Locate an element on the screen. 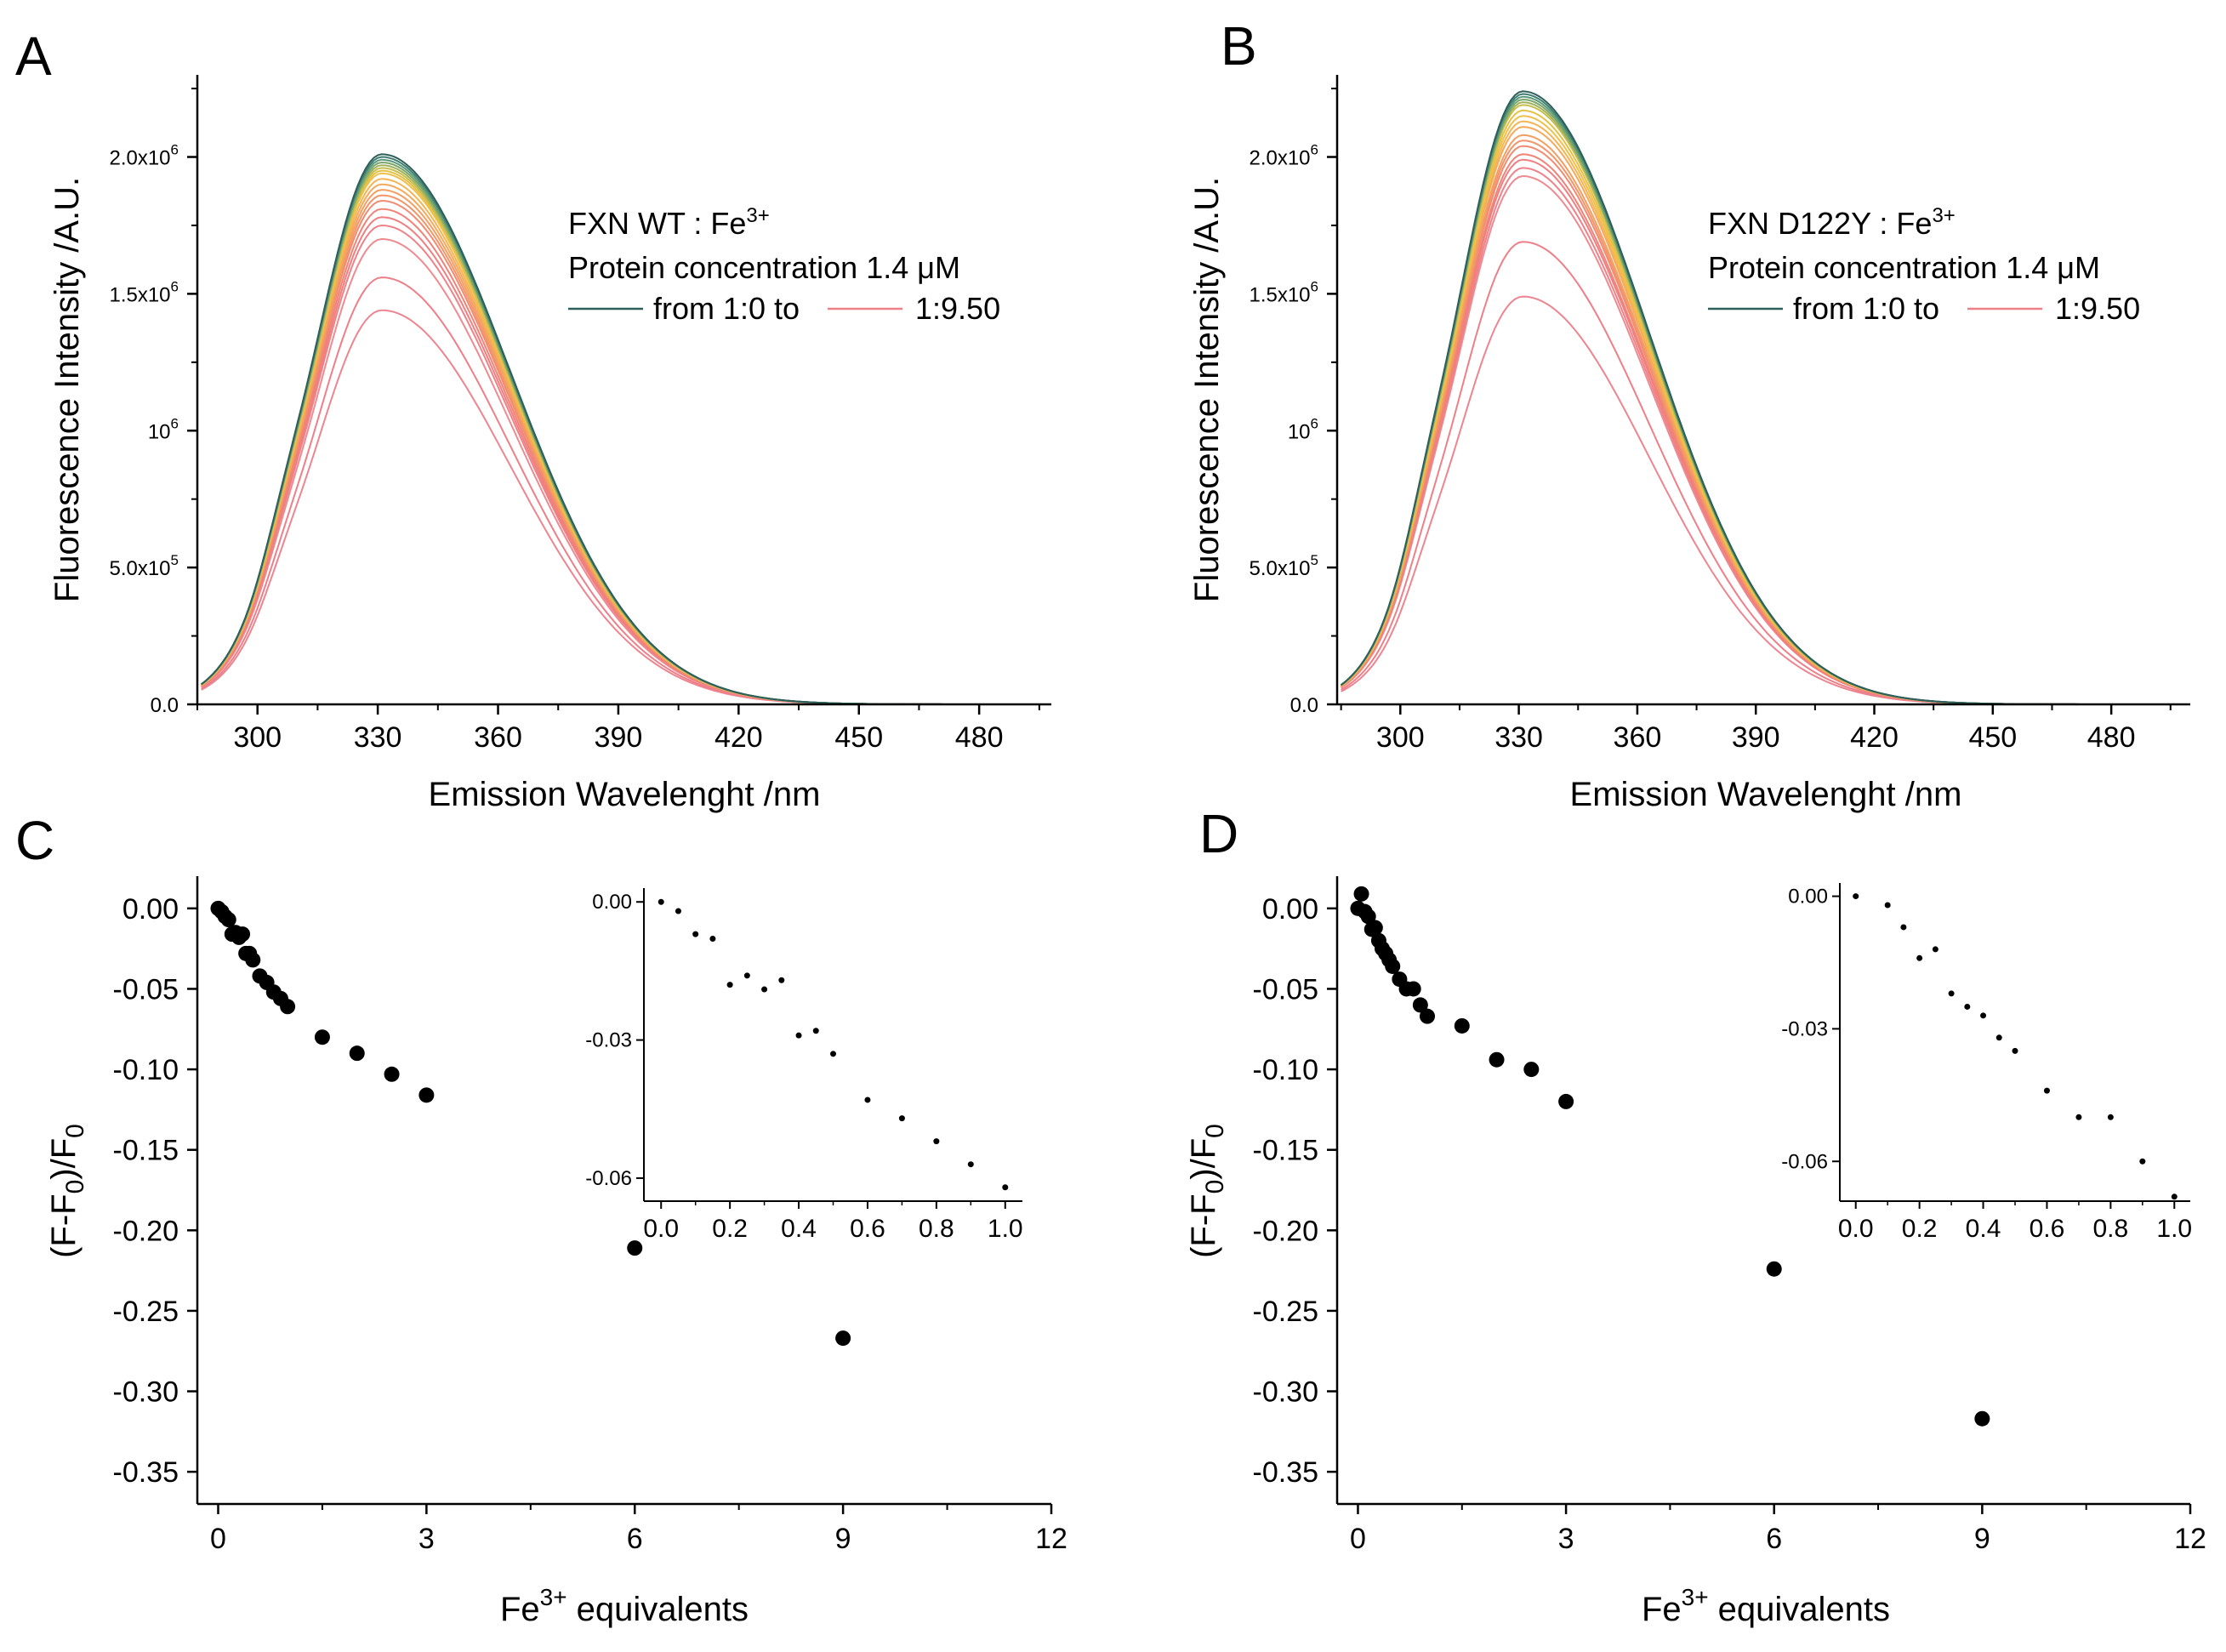  panel-c-inset: 0.0 0.2 0.4 0.6 0.8 1.0 0.00 -0.03 -0.06 is located at coordinates (804, 1065).